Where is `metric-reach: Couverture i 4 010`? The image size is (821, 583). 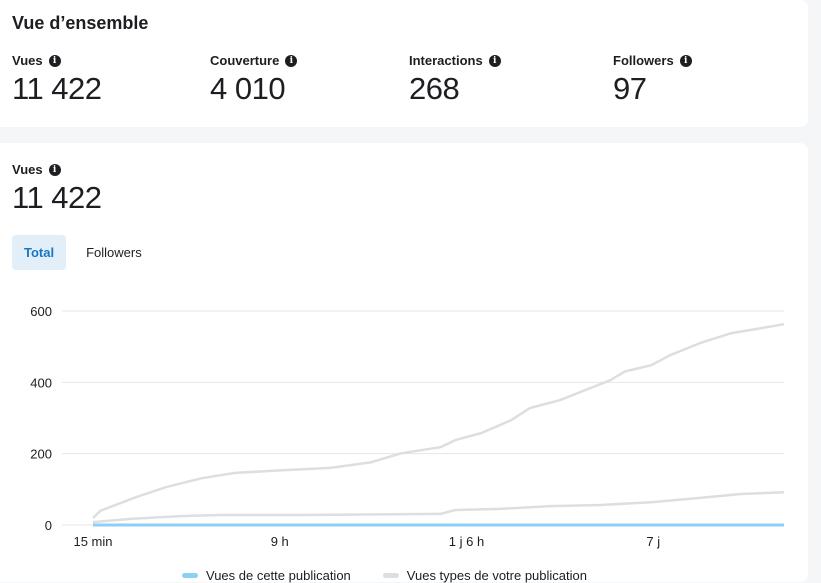 metric-reach: Couverture i 4 010 is located at coordinates (254, 80).